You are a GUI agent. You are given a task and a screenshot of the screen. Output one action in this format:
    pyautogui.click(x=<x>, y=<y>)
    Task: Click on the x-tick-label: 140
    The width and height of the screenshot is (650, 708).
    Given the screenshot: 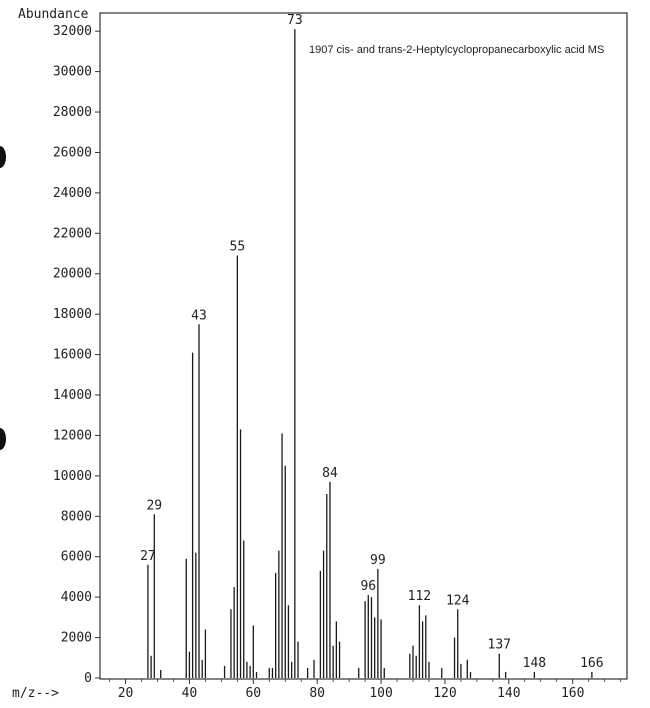 What is the action you would take?
    pyautogui.click(x=508, y=693)
    